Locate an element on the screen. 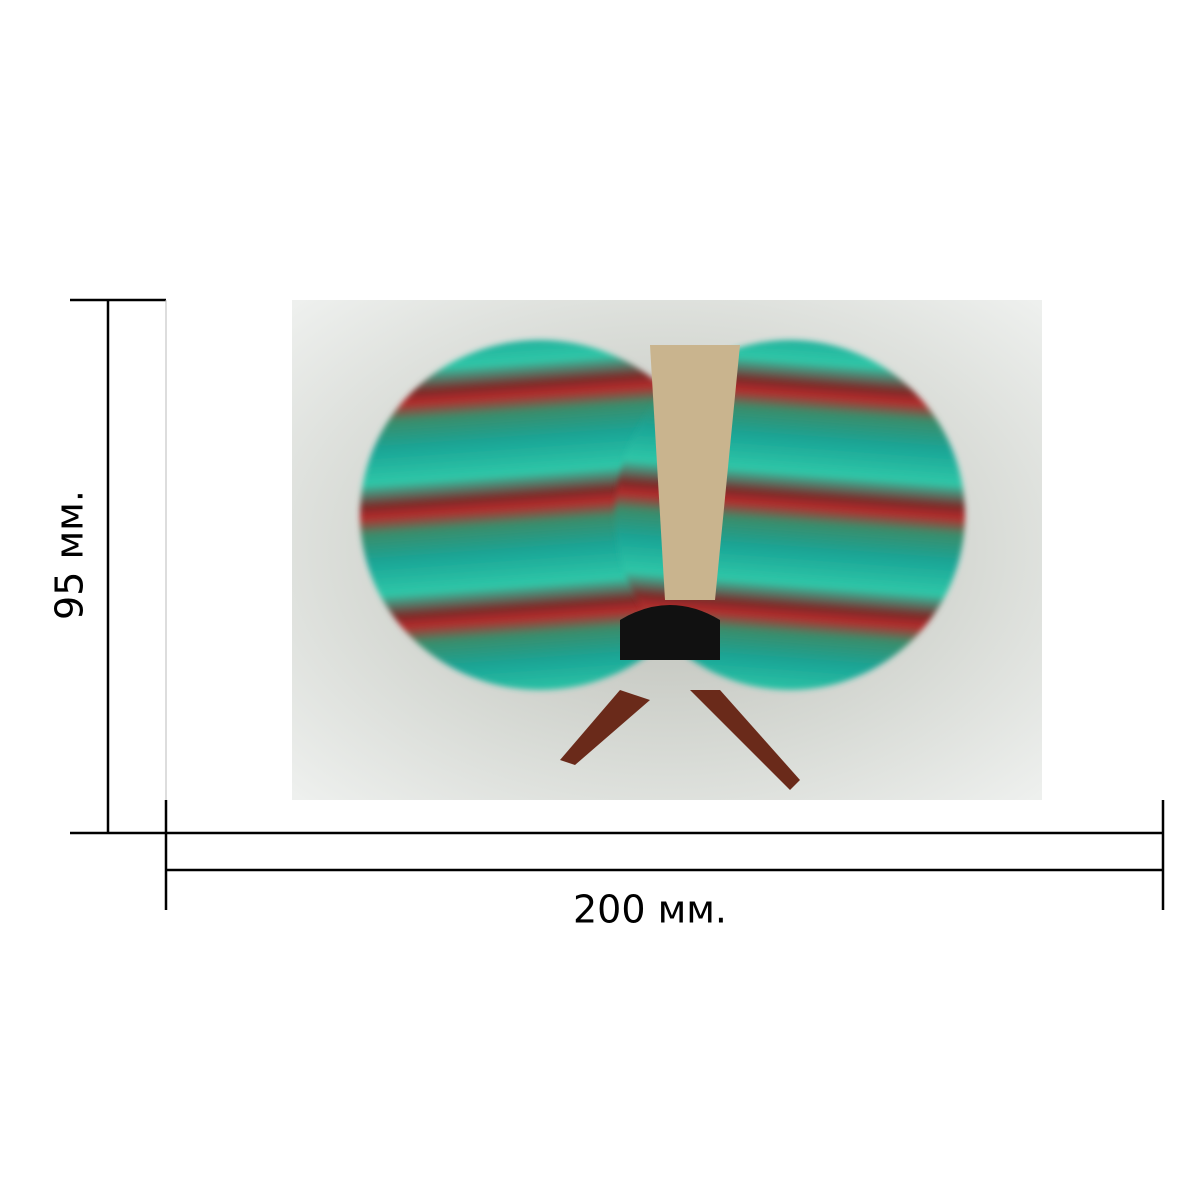 The height and width of the screenshot is (1200, 1200). height-label: 95 мм. is located at coordinates (70, 555).